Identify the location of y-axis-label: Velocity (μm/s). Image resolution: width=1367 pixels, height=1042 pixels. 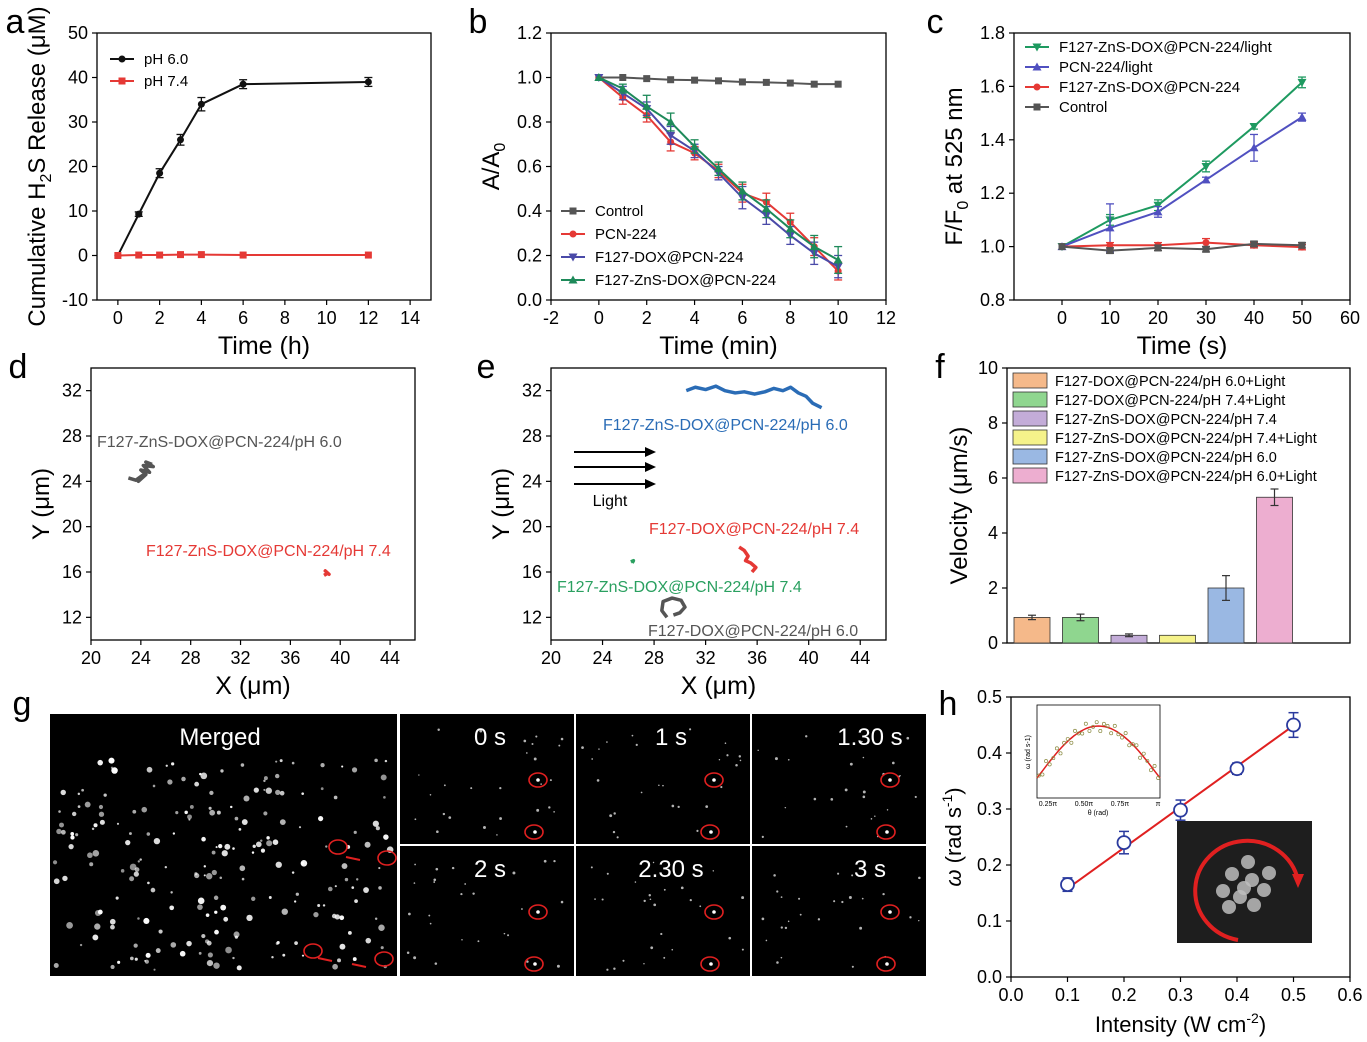
(959, 506).